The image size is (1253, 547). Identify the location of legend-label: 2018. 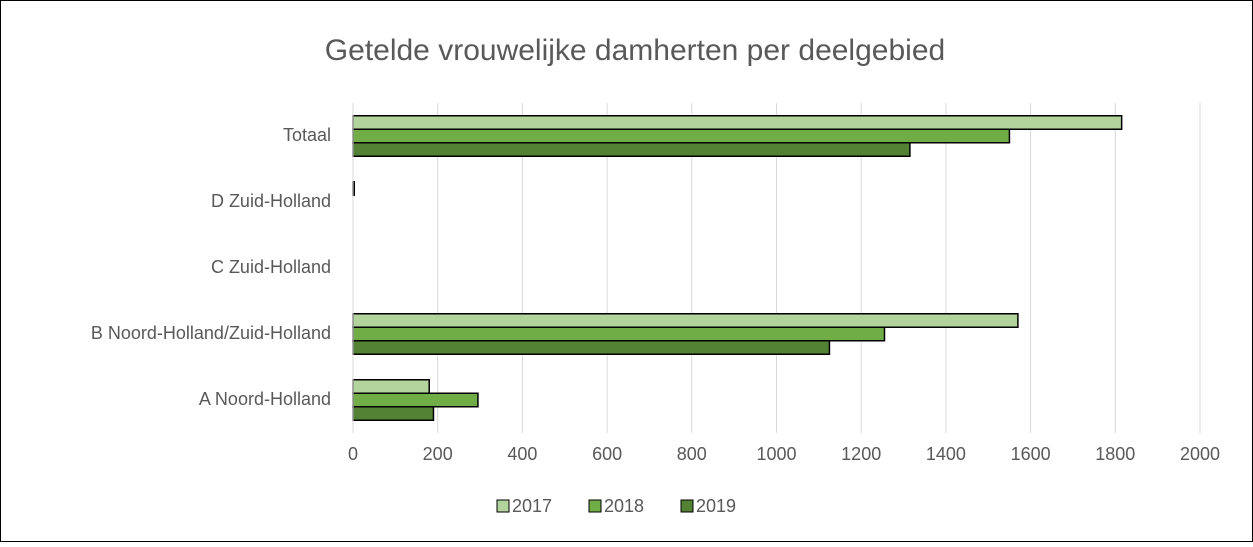
(624, 506).